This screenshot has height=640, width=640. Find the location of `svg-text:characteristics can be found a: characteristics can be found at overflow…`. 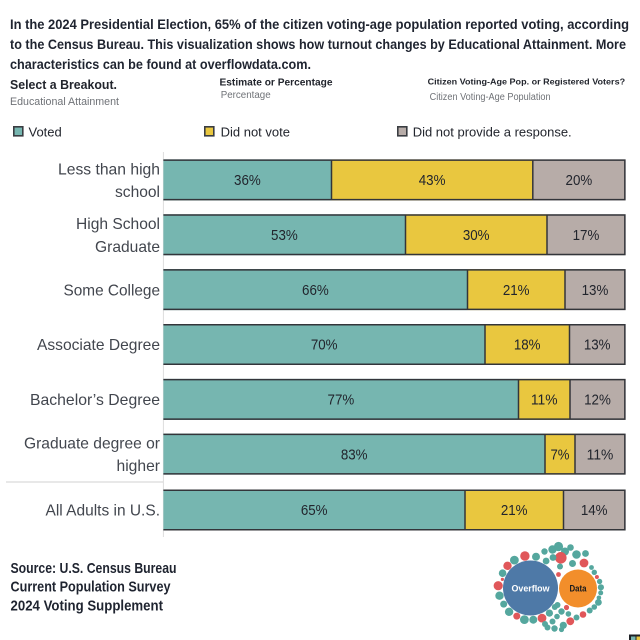

svg-text:characteristics can be found a: characteristics can be found at overflow… is located at coordinates (160, 64).